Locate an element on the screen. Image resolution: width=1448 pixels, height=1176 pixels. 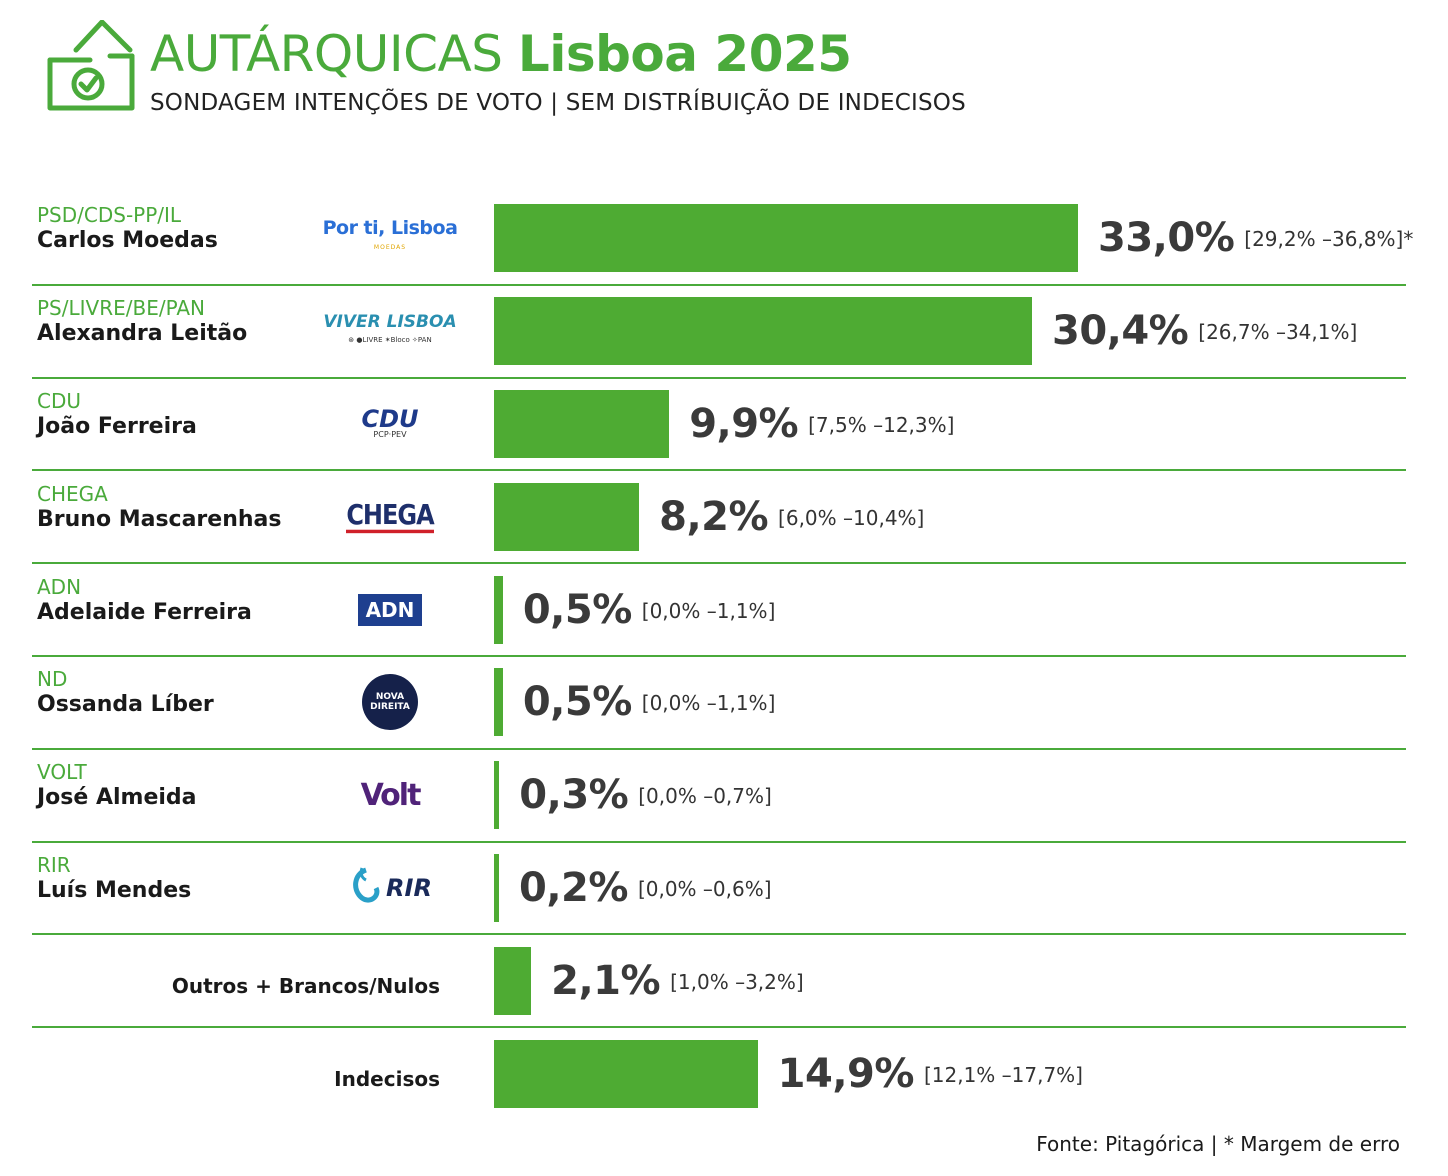
page-title: AUTÁRQUICAS Lisboa 2025 is located at coordinates (501, 54).